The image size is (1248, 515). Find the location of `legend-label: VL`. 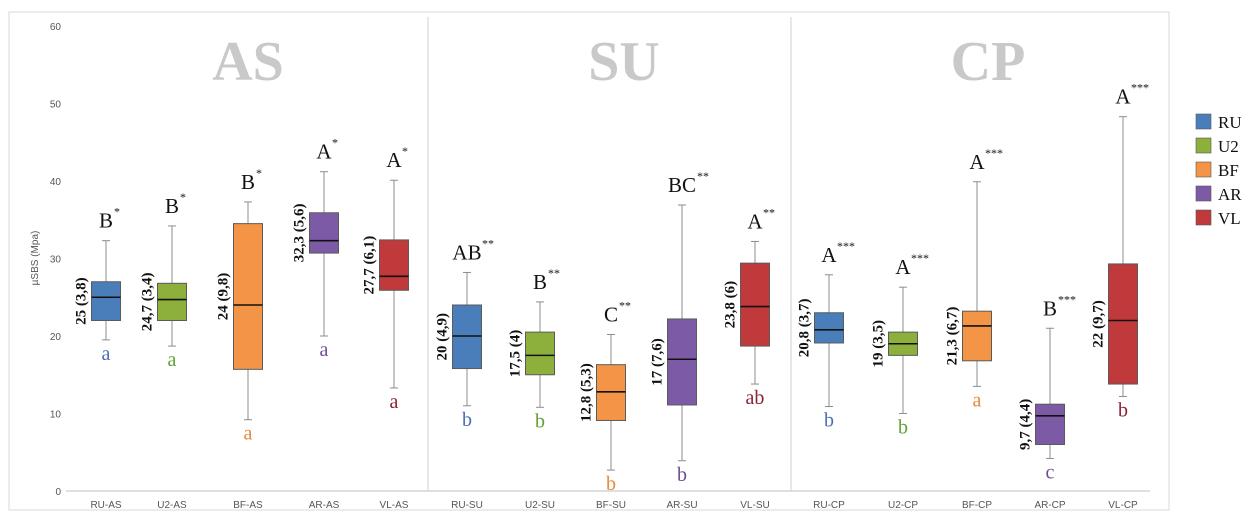

legend-label: VL is located at coordinates (1229, 218).